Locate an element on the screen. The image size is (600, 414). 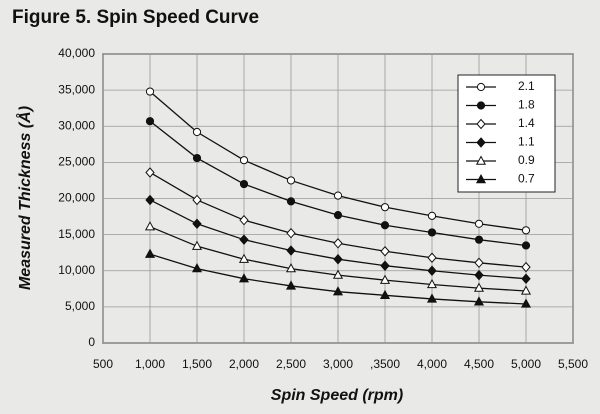
legend-label: 0.9 is located at coordinates (526, 160).